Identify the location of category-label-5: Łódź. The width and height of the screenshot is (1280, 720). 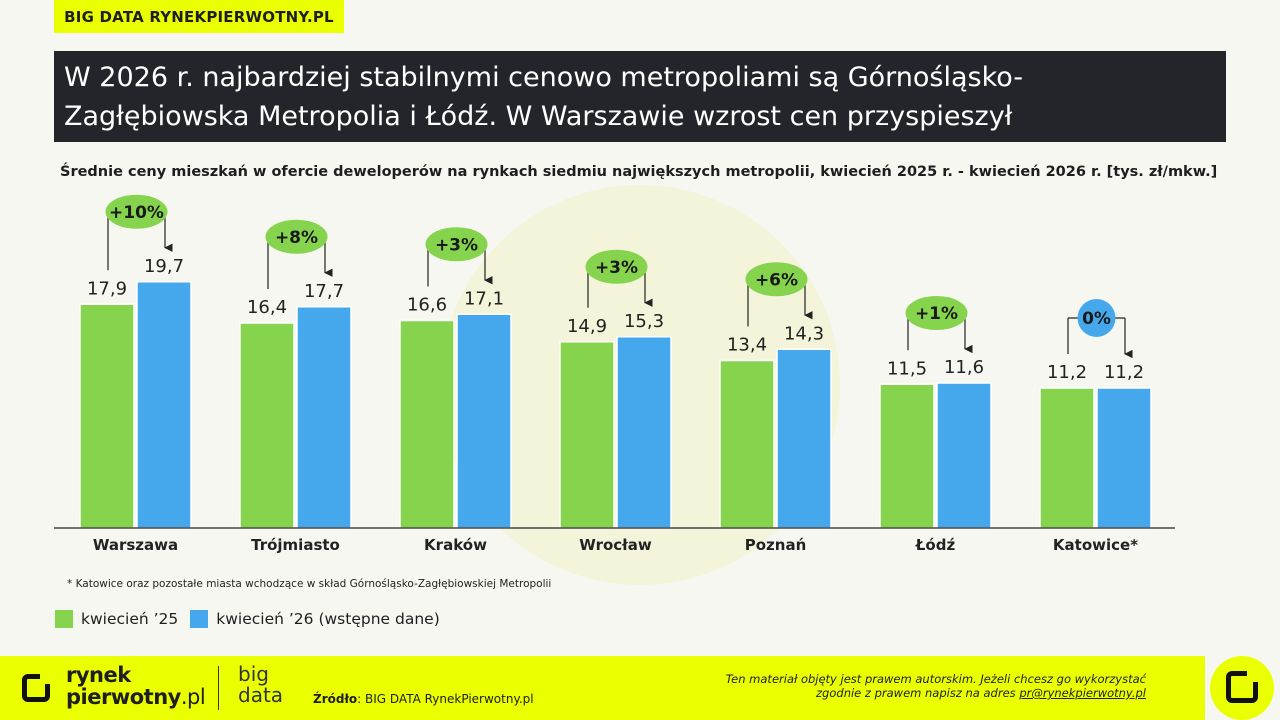
(935, 545).